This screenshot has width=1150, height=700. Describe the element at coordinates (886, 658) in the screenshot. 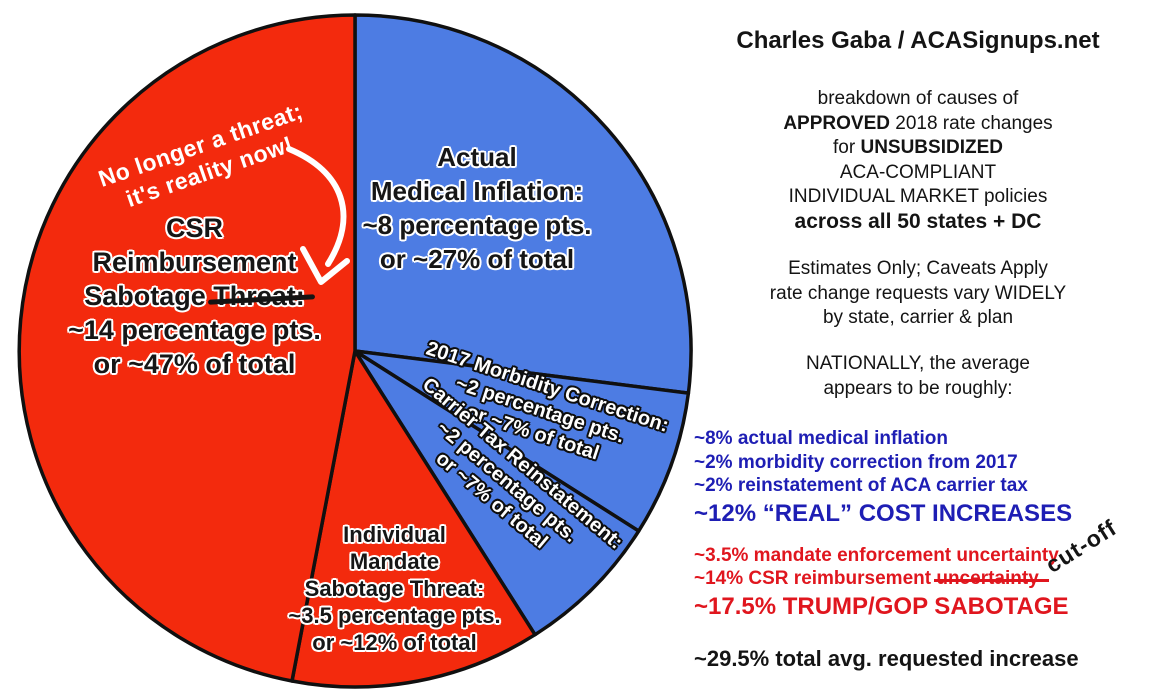

I see `grand-total: ~29.5% total avg. requested increase` at that location.